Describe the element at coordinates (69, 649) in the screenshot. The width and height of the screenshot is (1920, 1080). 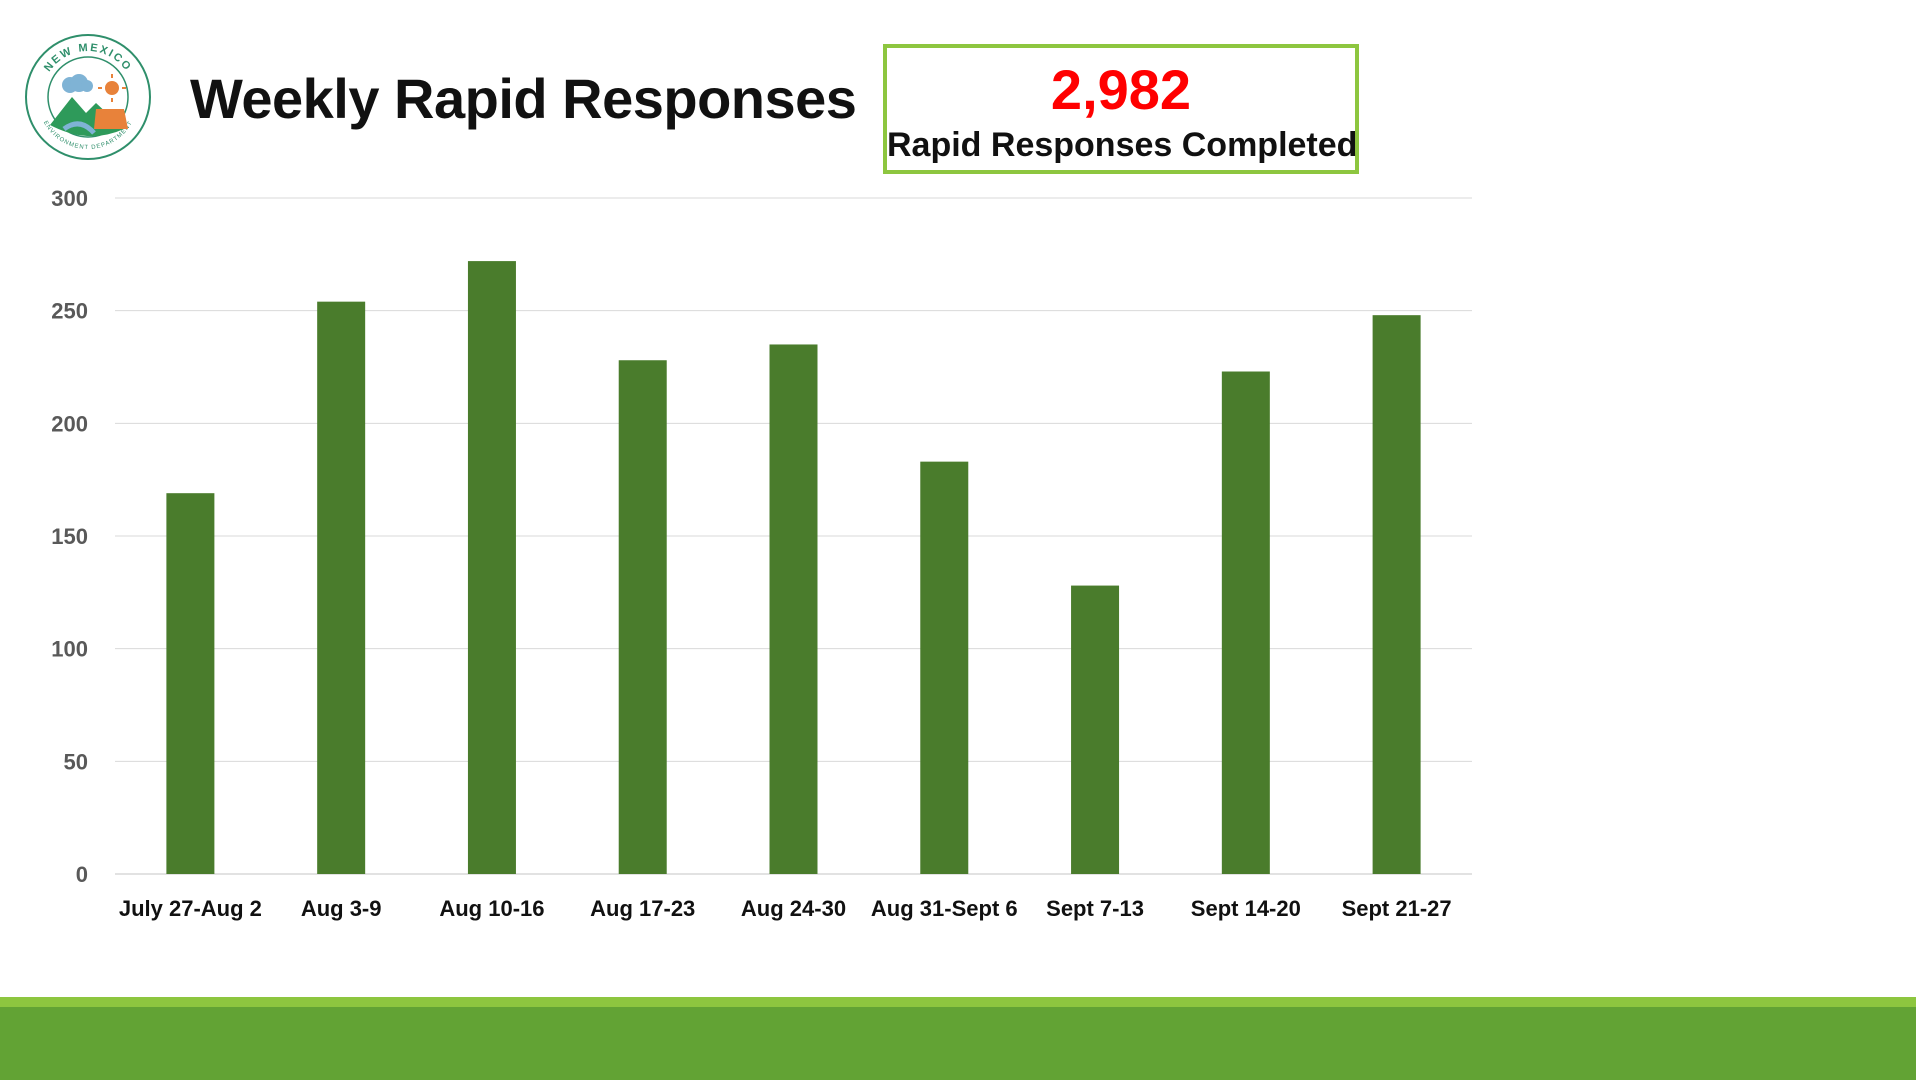
I see `y-tick-label: 100` at that location.